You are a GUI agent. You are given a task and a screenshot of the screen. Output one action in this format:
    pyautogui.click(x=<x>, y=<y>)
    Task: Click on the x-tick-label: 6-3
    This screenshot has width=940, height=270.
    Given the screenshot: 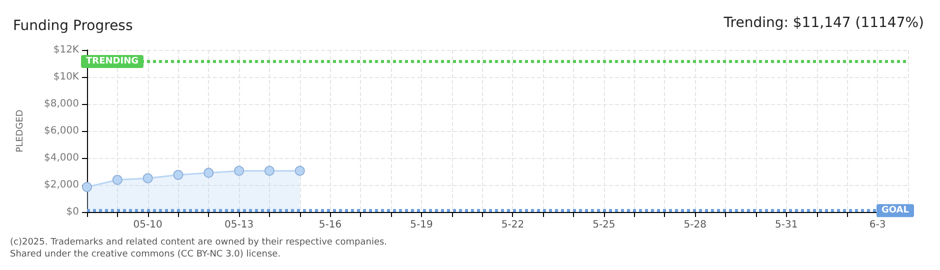 What is the action you would take?
    pyautogui.click(x=877, y=225)
    